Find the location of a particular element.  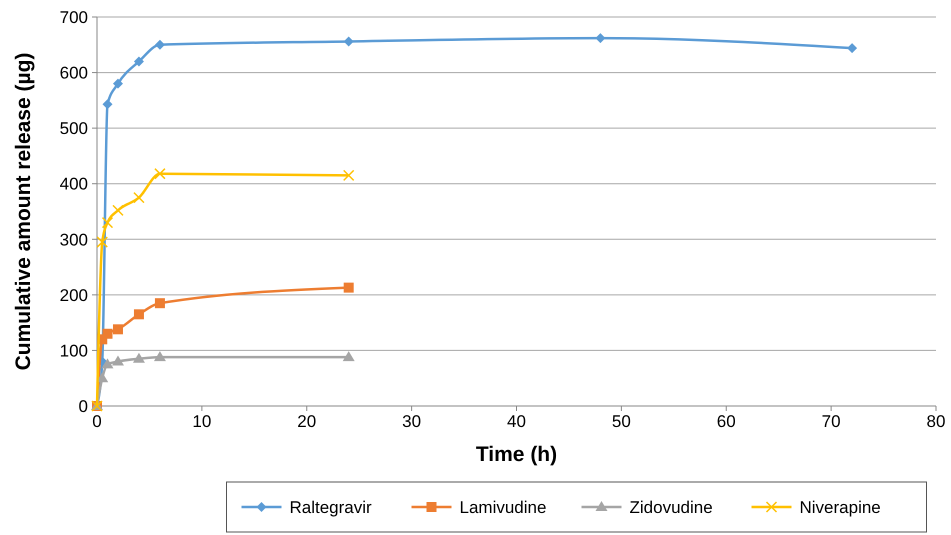

x-tick-label: 70 is located at coordinates (831, 421).